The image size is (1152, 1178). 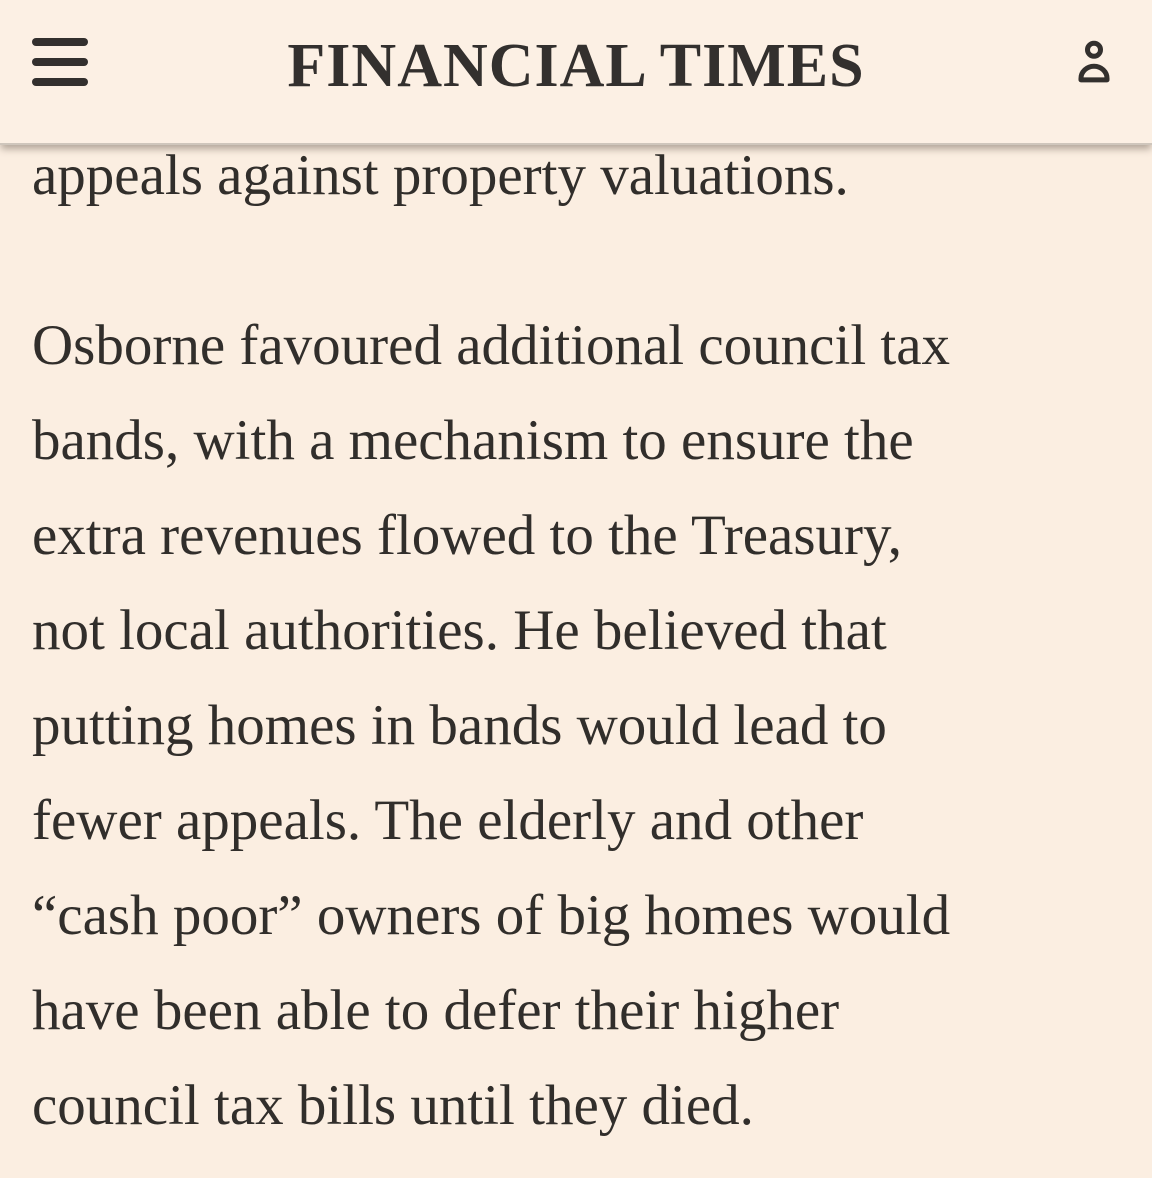 I want to click on article-text-line: fewer appeals. The elderly and other, so click(x=448, y=820).